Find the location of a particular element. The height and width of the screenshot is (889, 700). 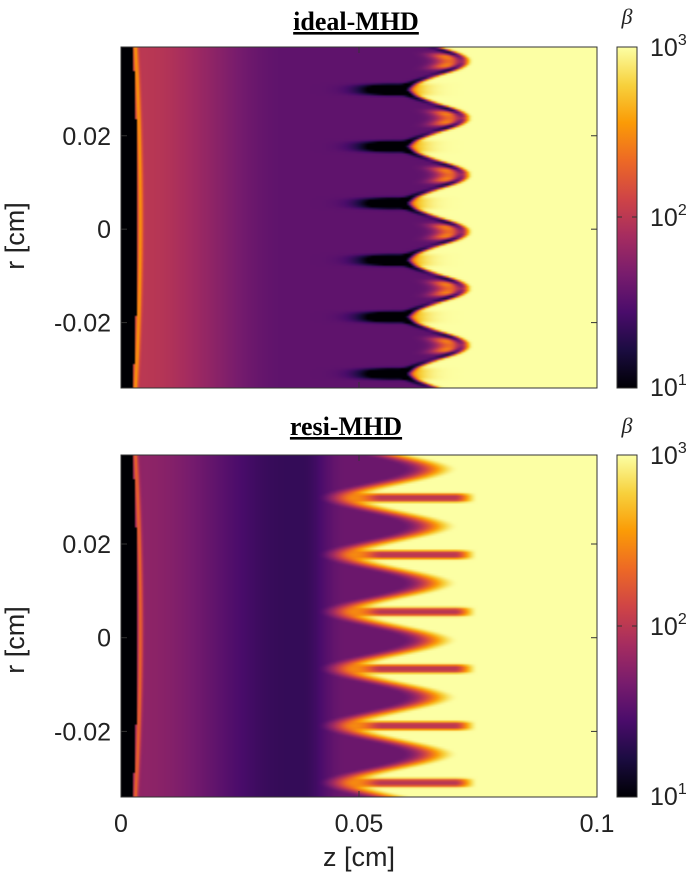

x-tick-labels: 0 0.05 0.1 is located at coordinates (364, 824).